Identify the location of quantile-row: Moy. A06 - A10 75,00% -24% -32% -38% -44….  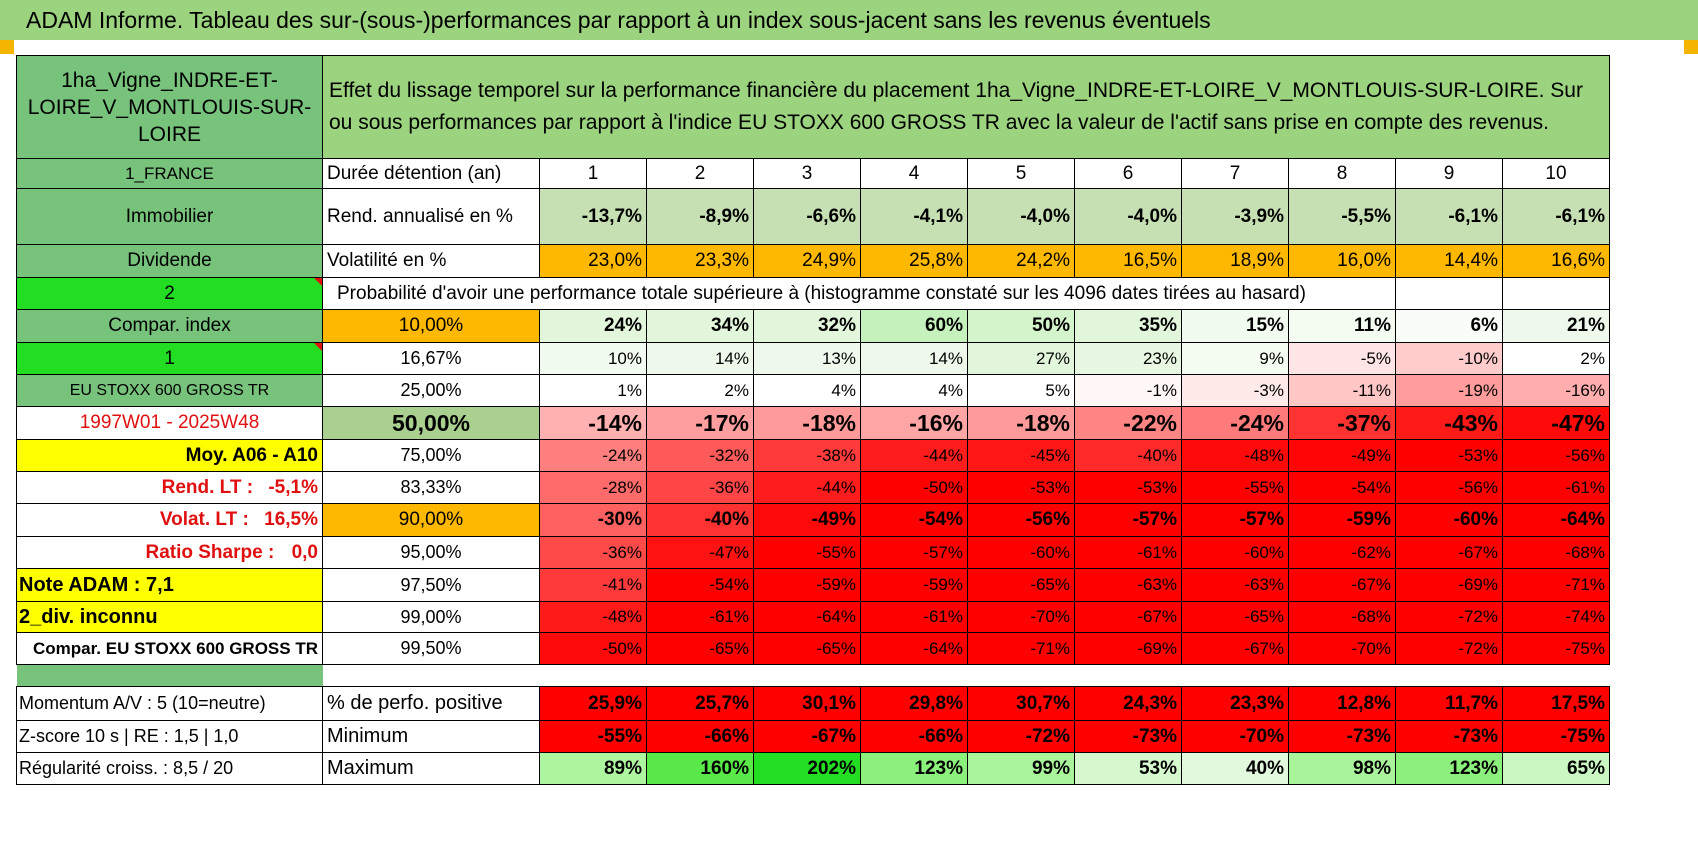
(813, 455).